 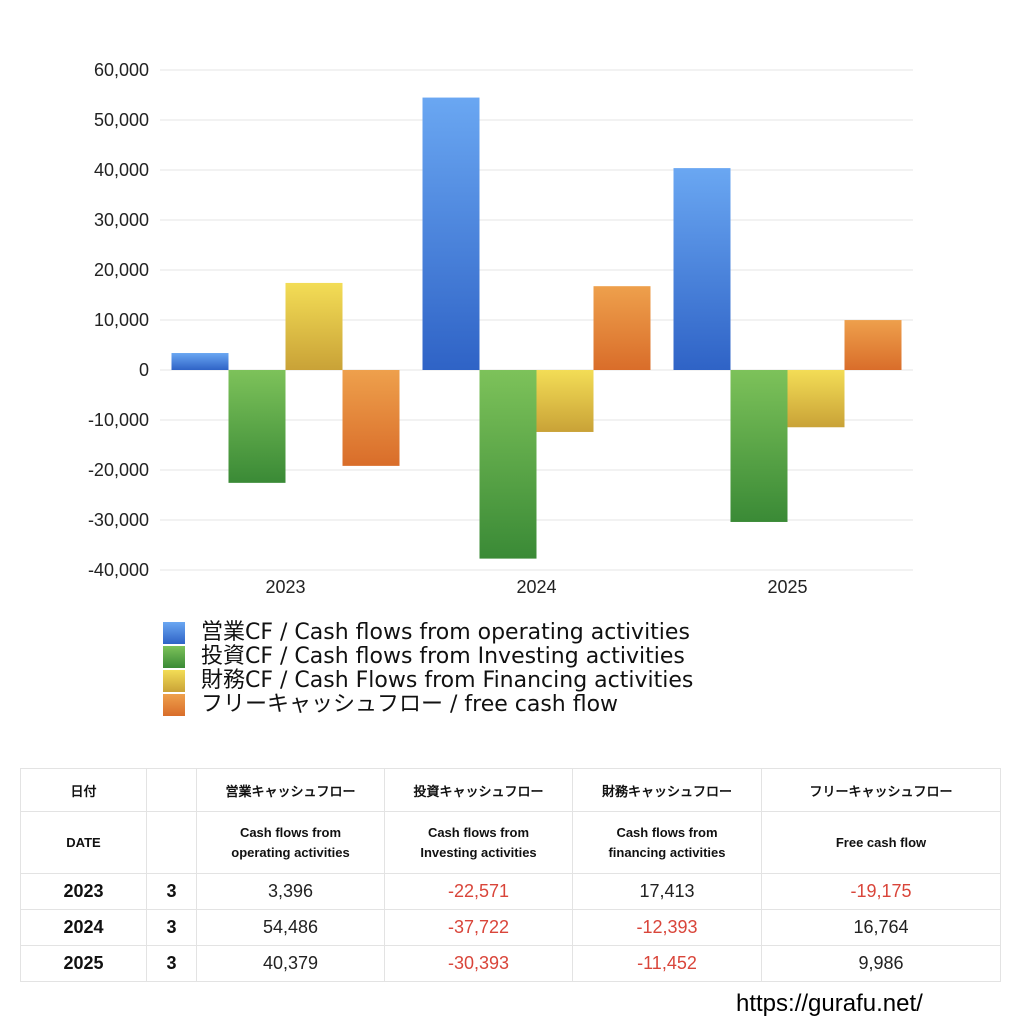 I want to click on legend-swatch-free, so click(x=174, y=705).